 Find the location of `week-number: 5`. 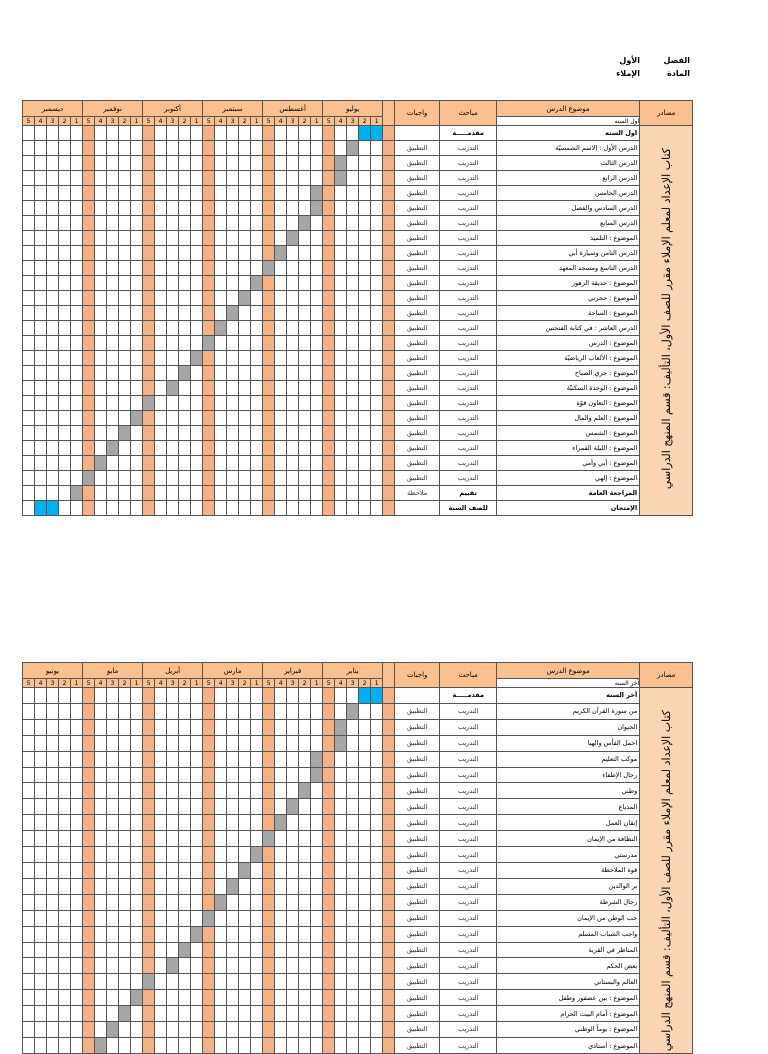

week-number: 5 is located at coordinates (329, 683).